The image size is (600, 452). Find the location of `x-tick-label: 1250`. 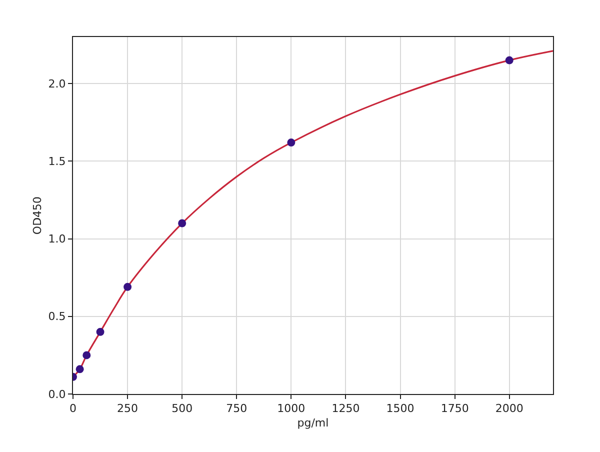

x-tick-label: 1250 is located at coordinates (346, 409).